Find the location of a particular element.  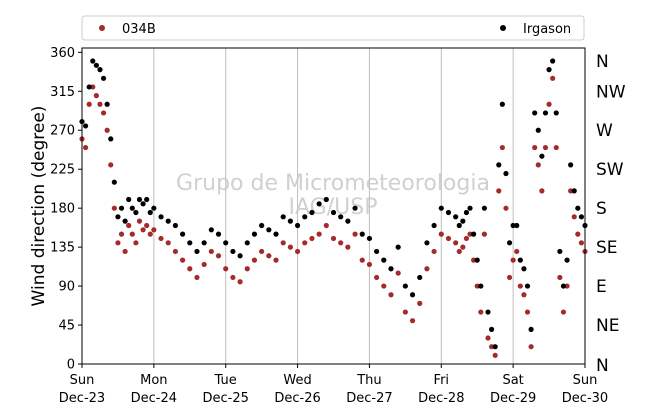

x-tick-date: Dec-26 is located at coordinates (297, 398).